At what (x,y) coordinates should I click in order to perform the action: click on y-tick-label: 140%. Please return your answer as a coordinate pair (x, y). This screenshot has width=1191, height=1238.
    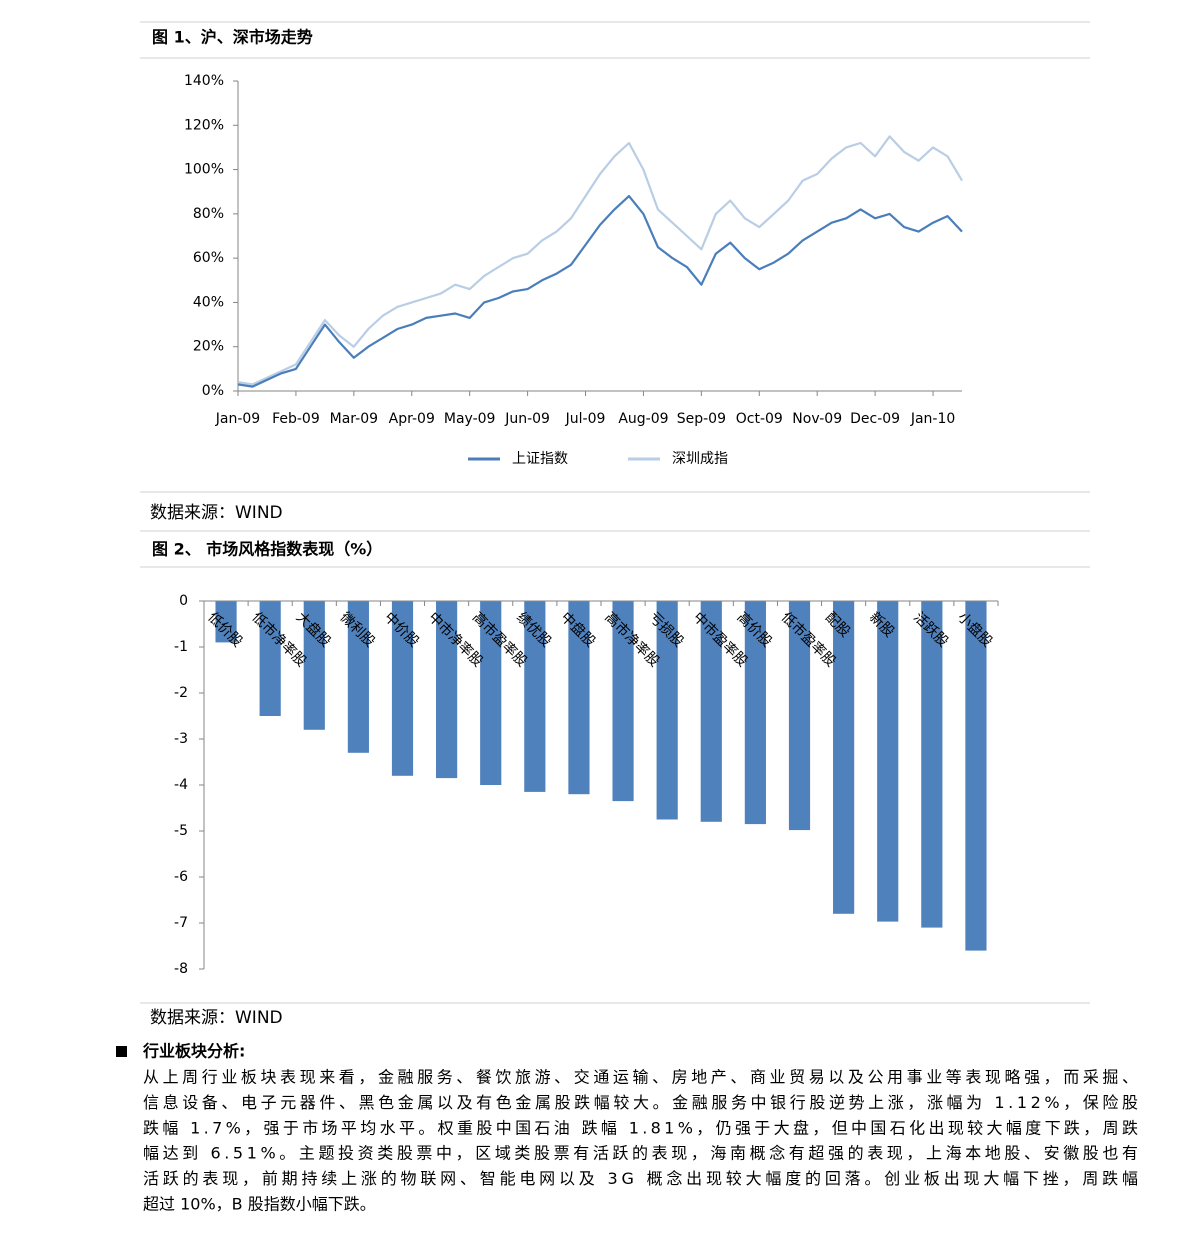
    Looking at the image, I should click on (204, 81).